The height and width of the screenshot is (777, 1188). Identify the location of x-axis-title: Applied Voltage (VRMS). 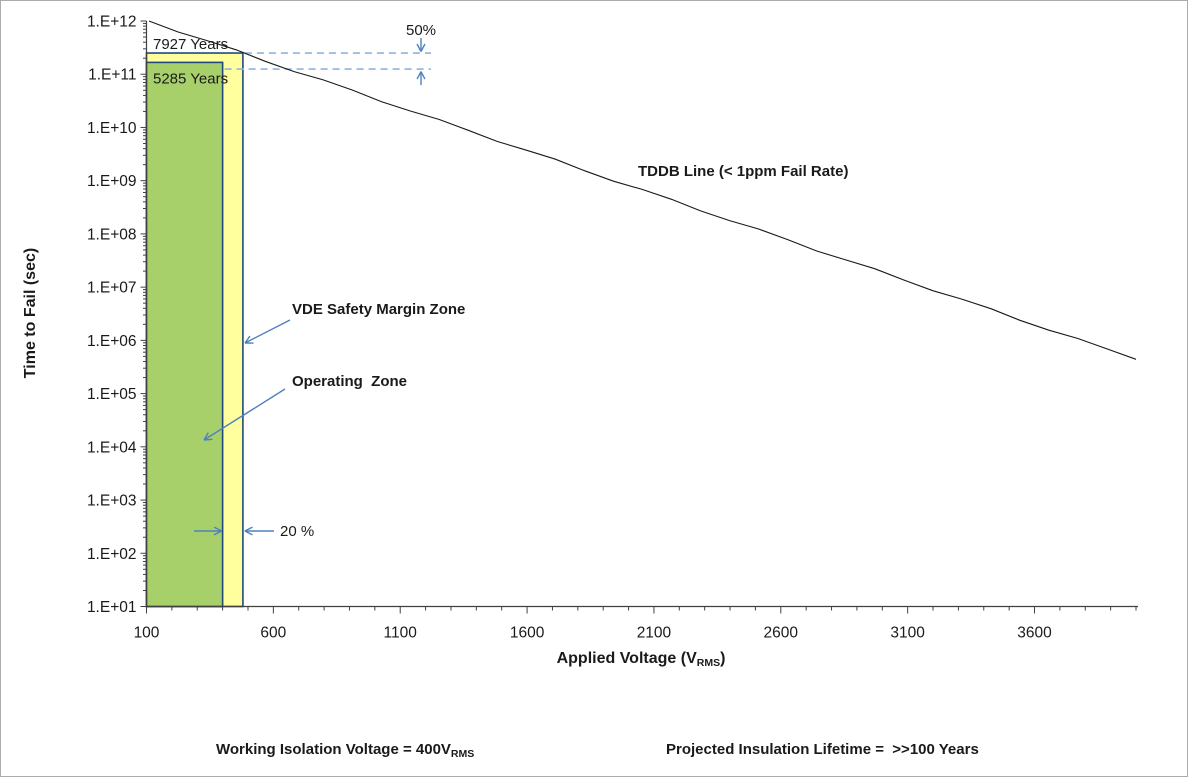
(641, 659).